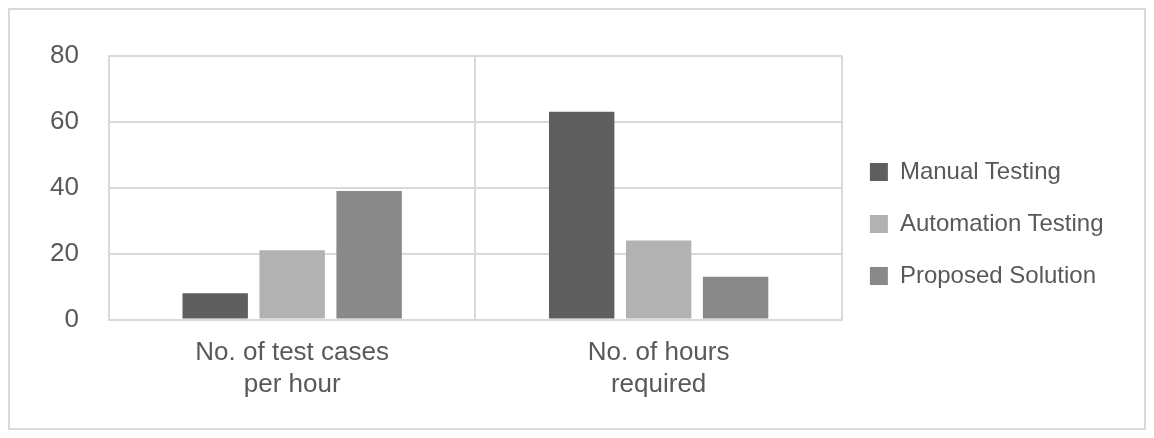 The image size is (1154, 438). Describe the element at coordinates (64, 251) in the screenshot. I see `y-tick-label: 20` at that location.